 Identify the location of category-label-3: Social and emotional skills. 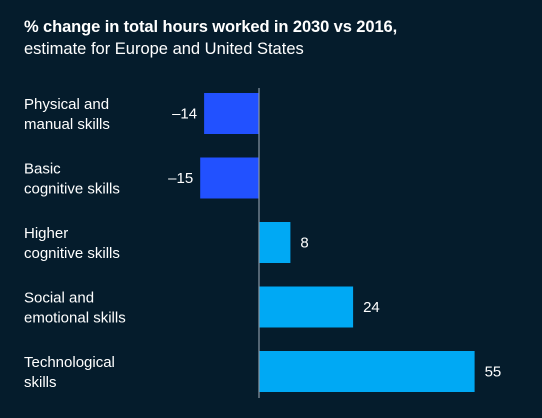
(75, 308).